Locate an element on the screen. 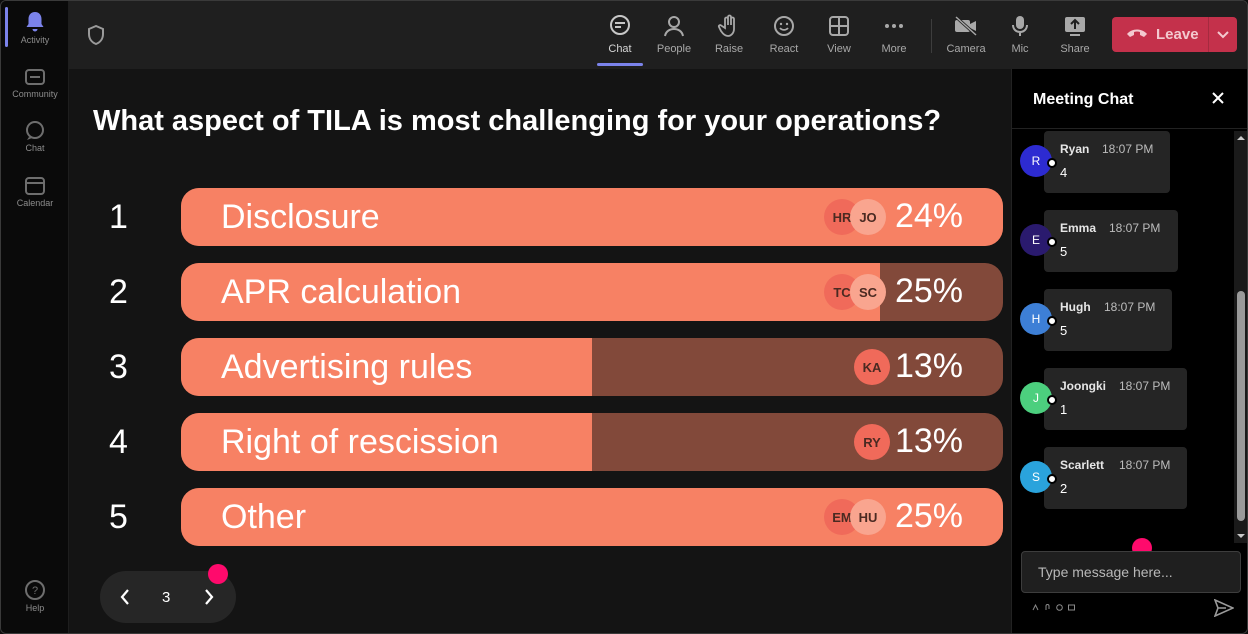 This screenshot has height=634, width=1248. avatar: R is located at coordinates (1036, 161).